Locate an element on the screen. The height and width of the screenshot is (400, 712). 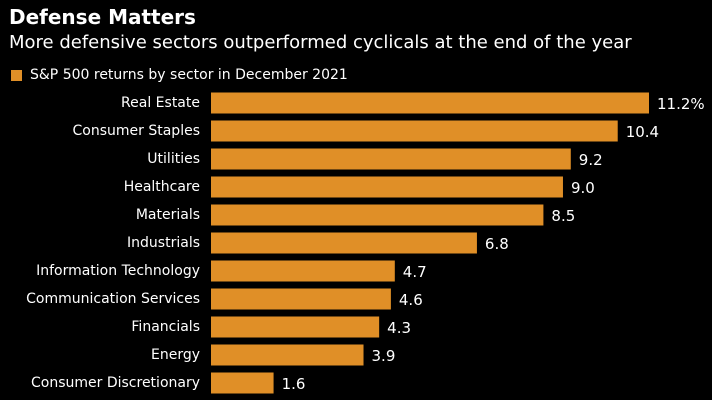
legend-swatch is located at coordinates (16, 75).